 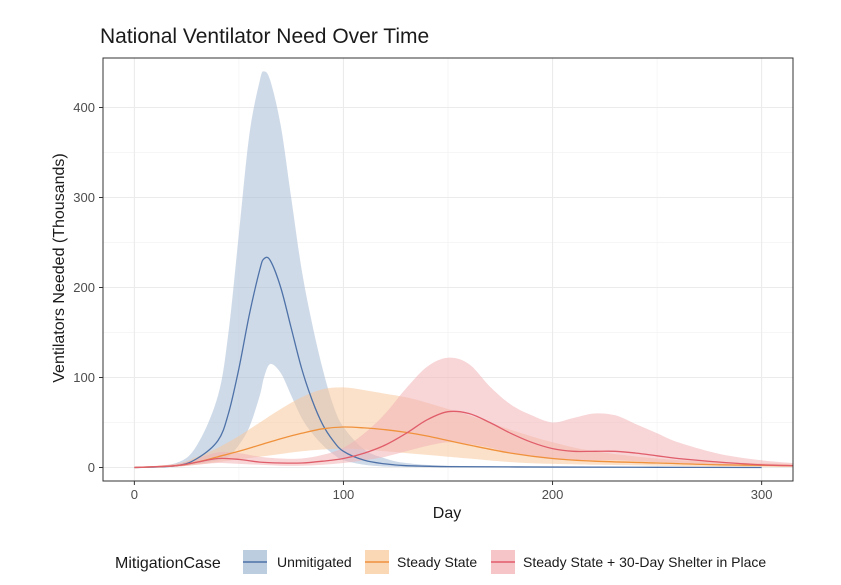 I want to click on legend-item-3: Steady State + 30-Day Shelter in Place, so click(x=628, y=562).